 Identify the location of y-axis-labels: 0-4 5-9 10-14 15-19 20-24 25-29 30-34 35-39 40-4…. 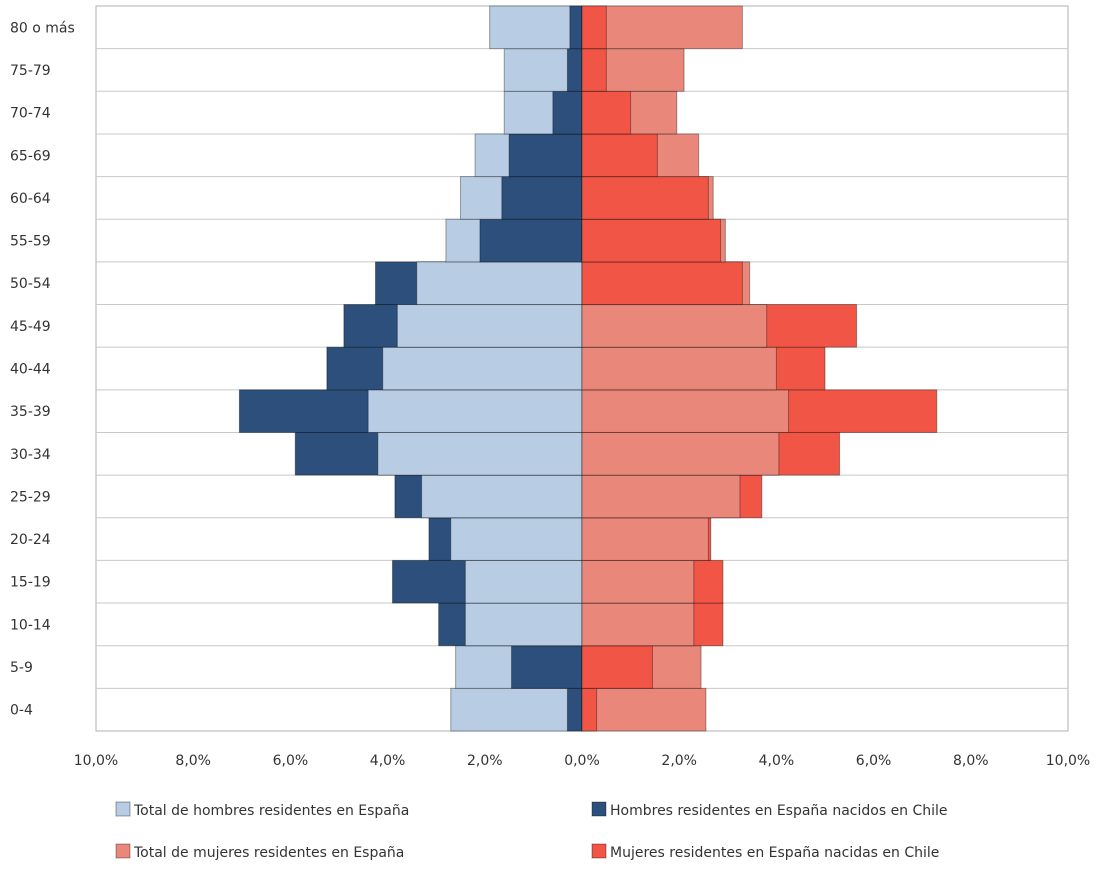
(42, 369).